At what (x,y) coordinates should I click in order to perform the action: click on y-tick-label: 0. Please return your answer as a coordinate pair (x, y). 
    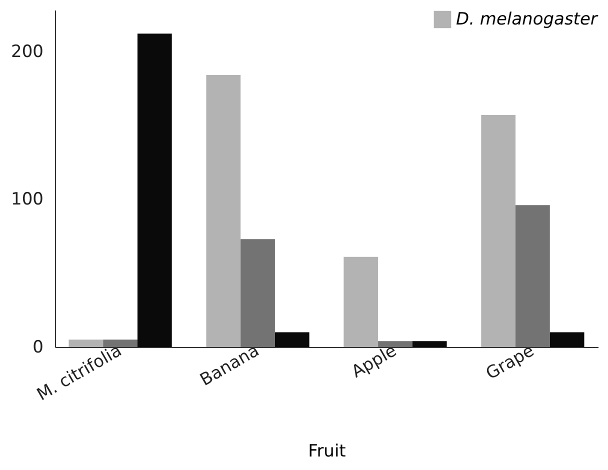
    Looking at the image, I should click on (38, 348).